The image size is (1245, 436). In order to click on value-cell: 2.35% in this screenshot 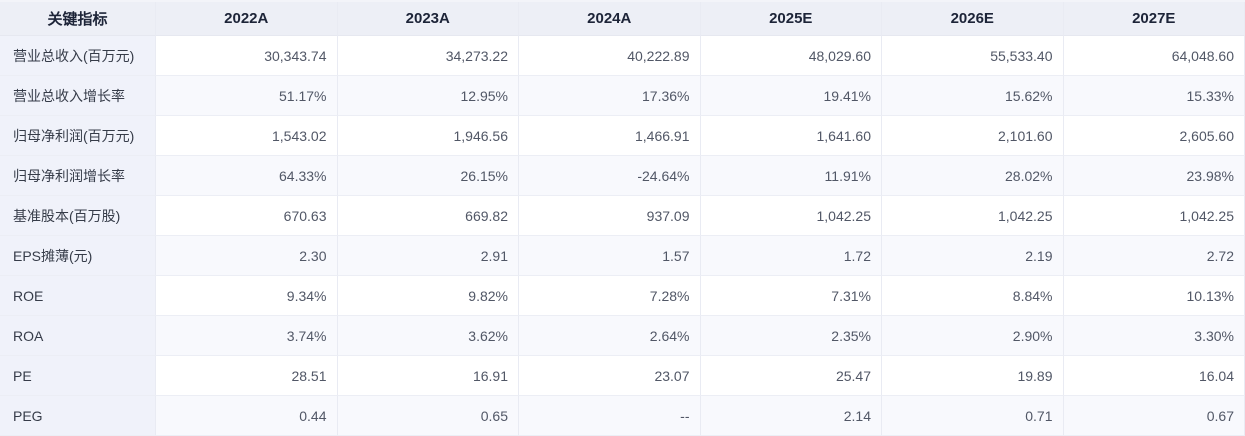, I will do `click(791, 336)`.